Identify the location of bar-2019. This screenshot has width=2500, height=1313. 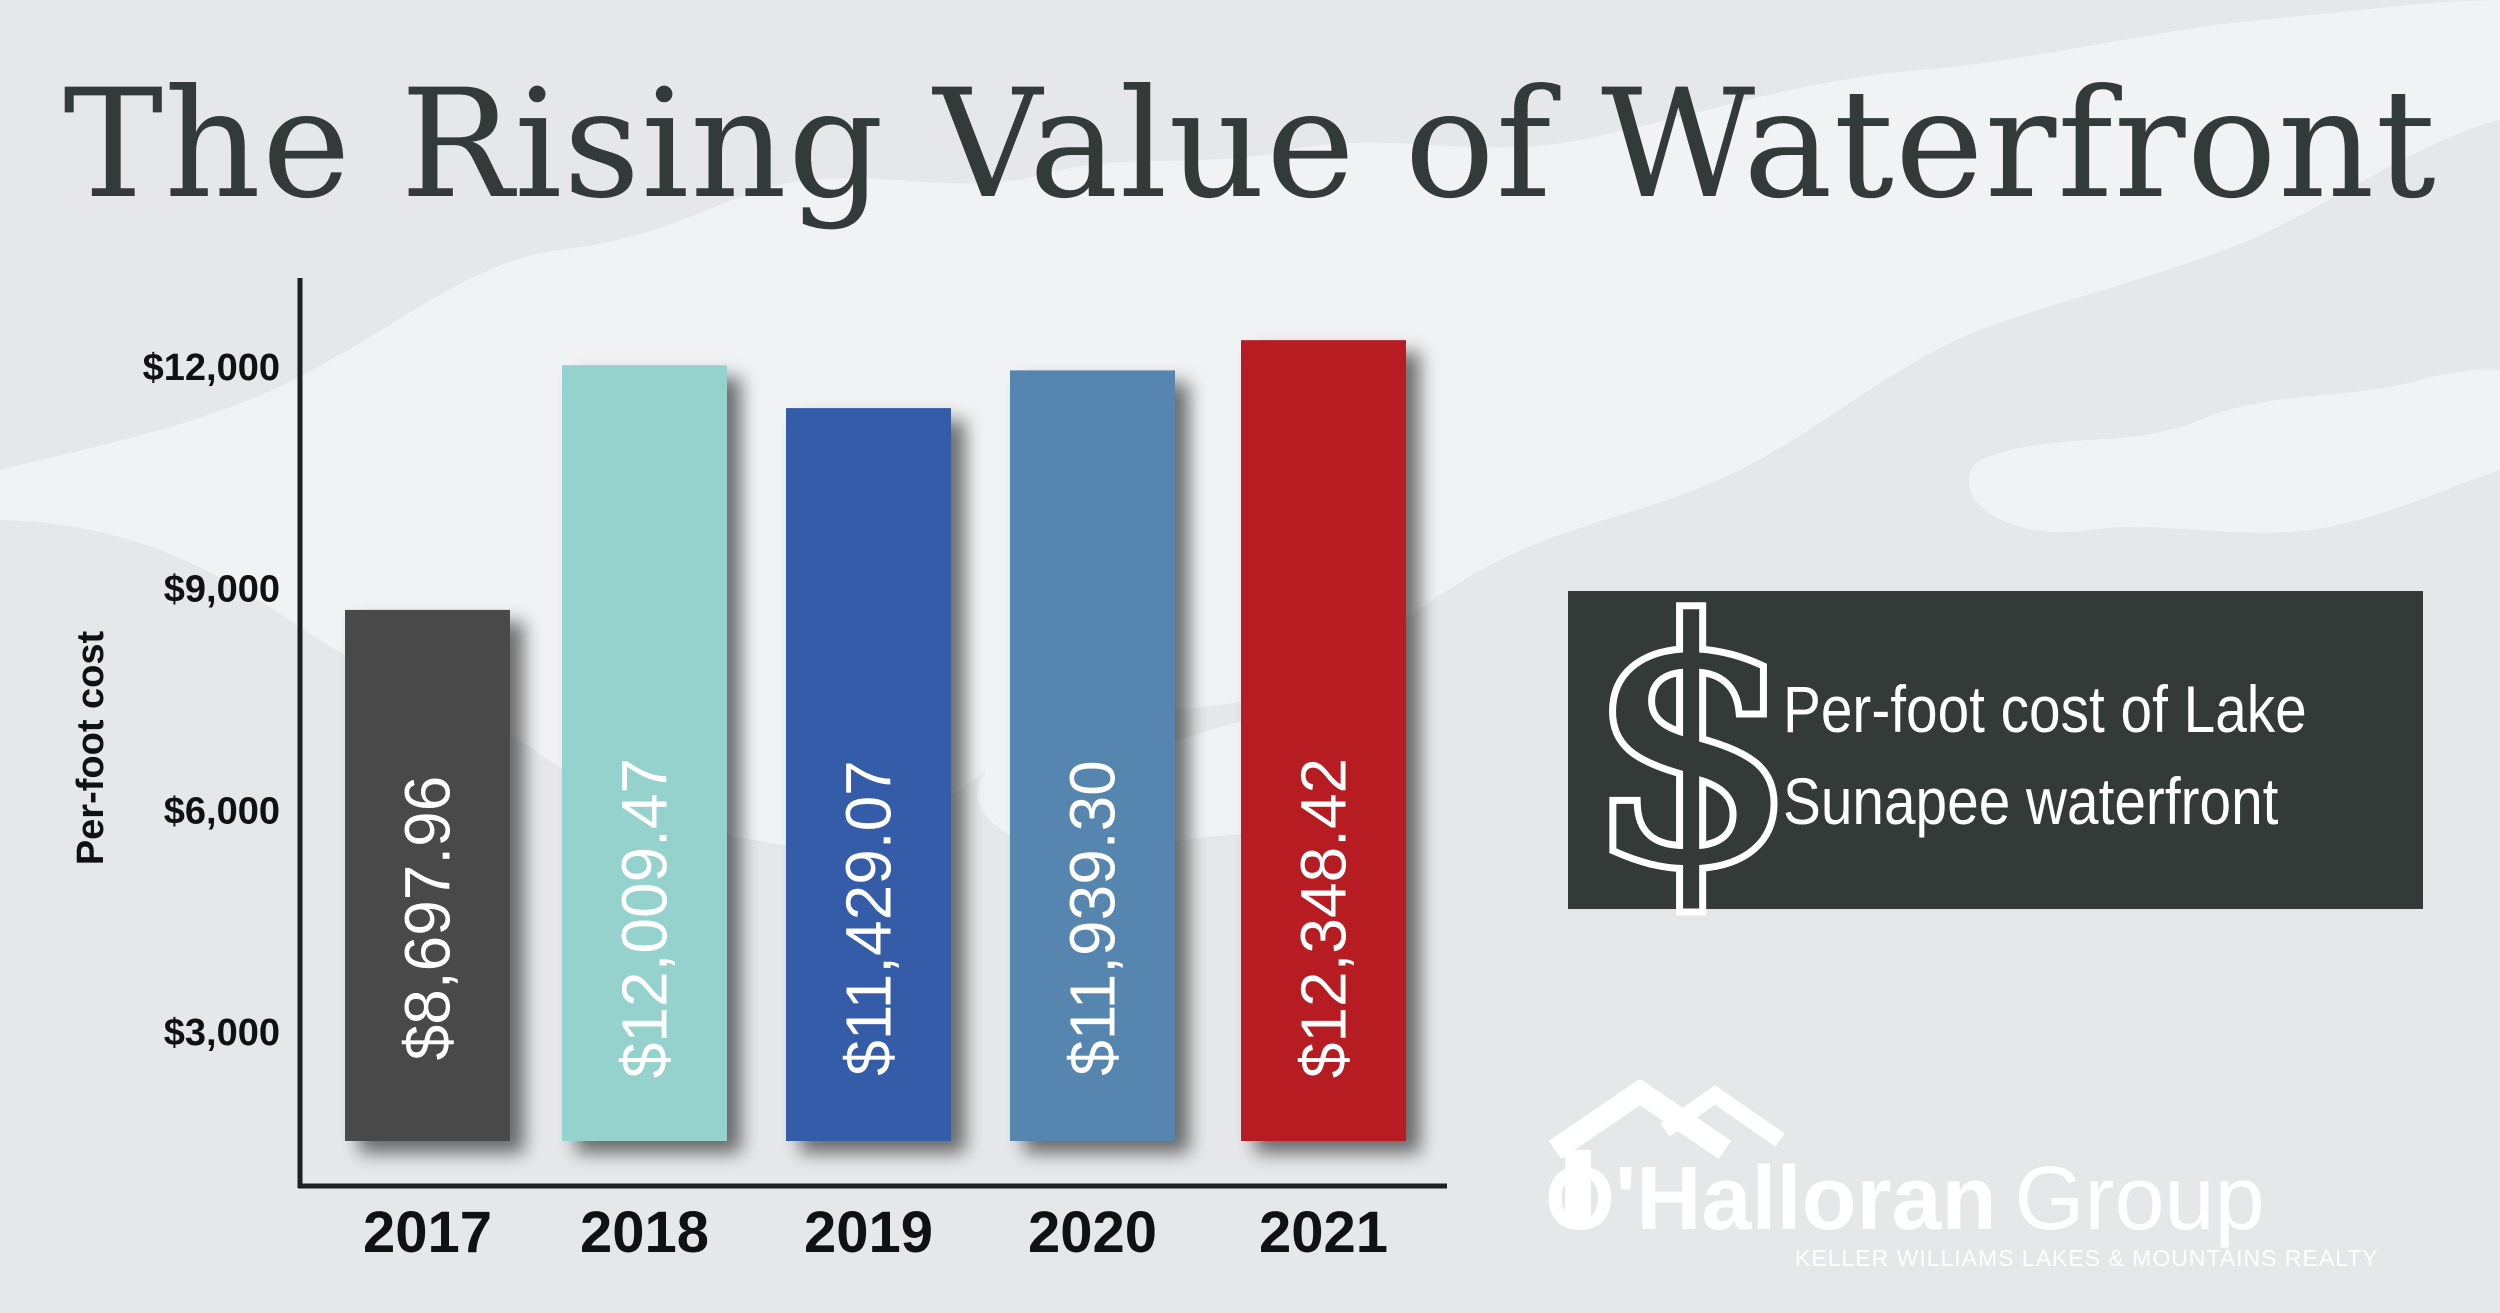
(868, 774).